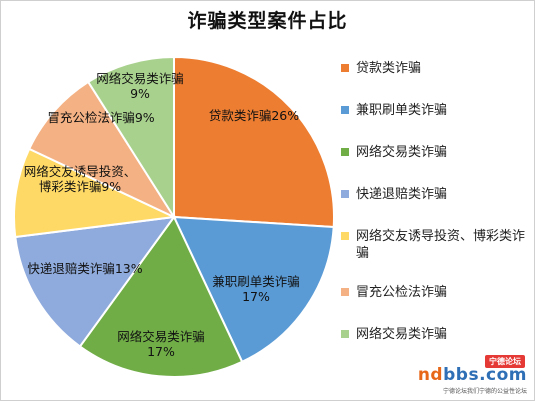 This screenshot has height=401, width=535. Describe the element at coordinates (434, 68) in the screenshot. I see `legend-item: 贷款类诈骗` at that location.